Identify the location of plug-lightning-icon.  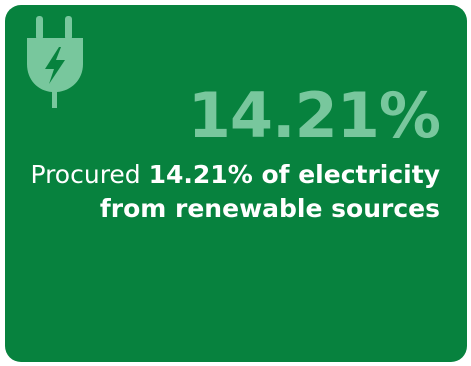
(55, 64).